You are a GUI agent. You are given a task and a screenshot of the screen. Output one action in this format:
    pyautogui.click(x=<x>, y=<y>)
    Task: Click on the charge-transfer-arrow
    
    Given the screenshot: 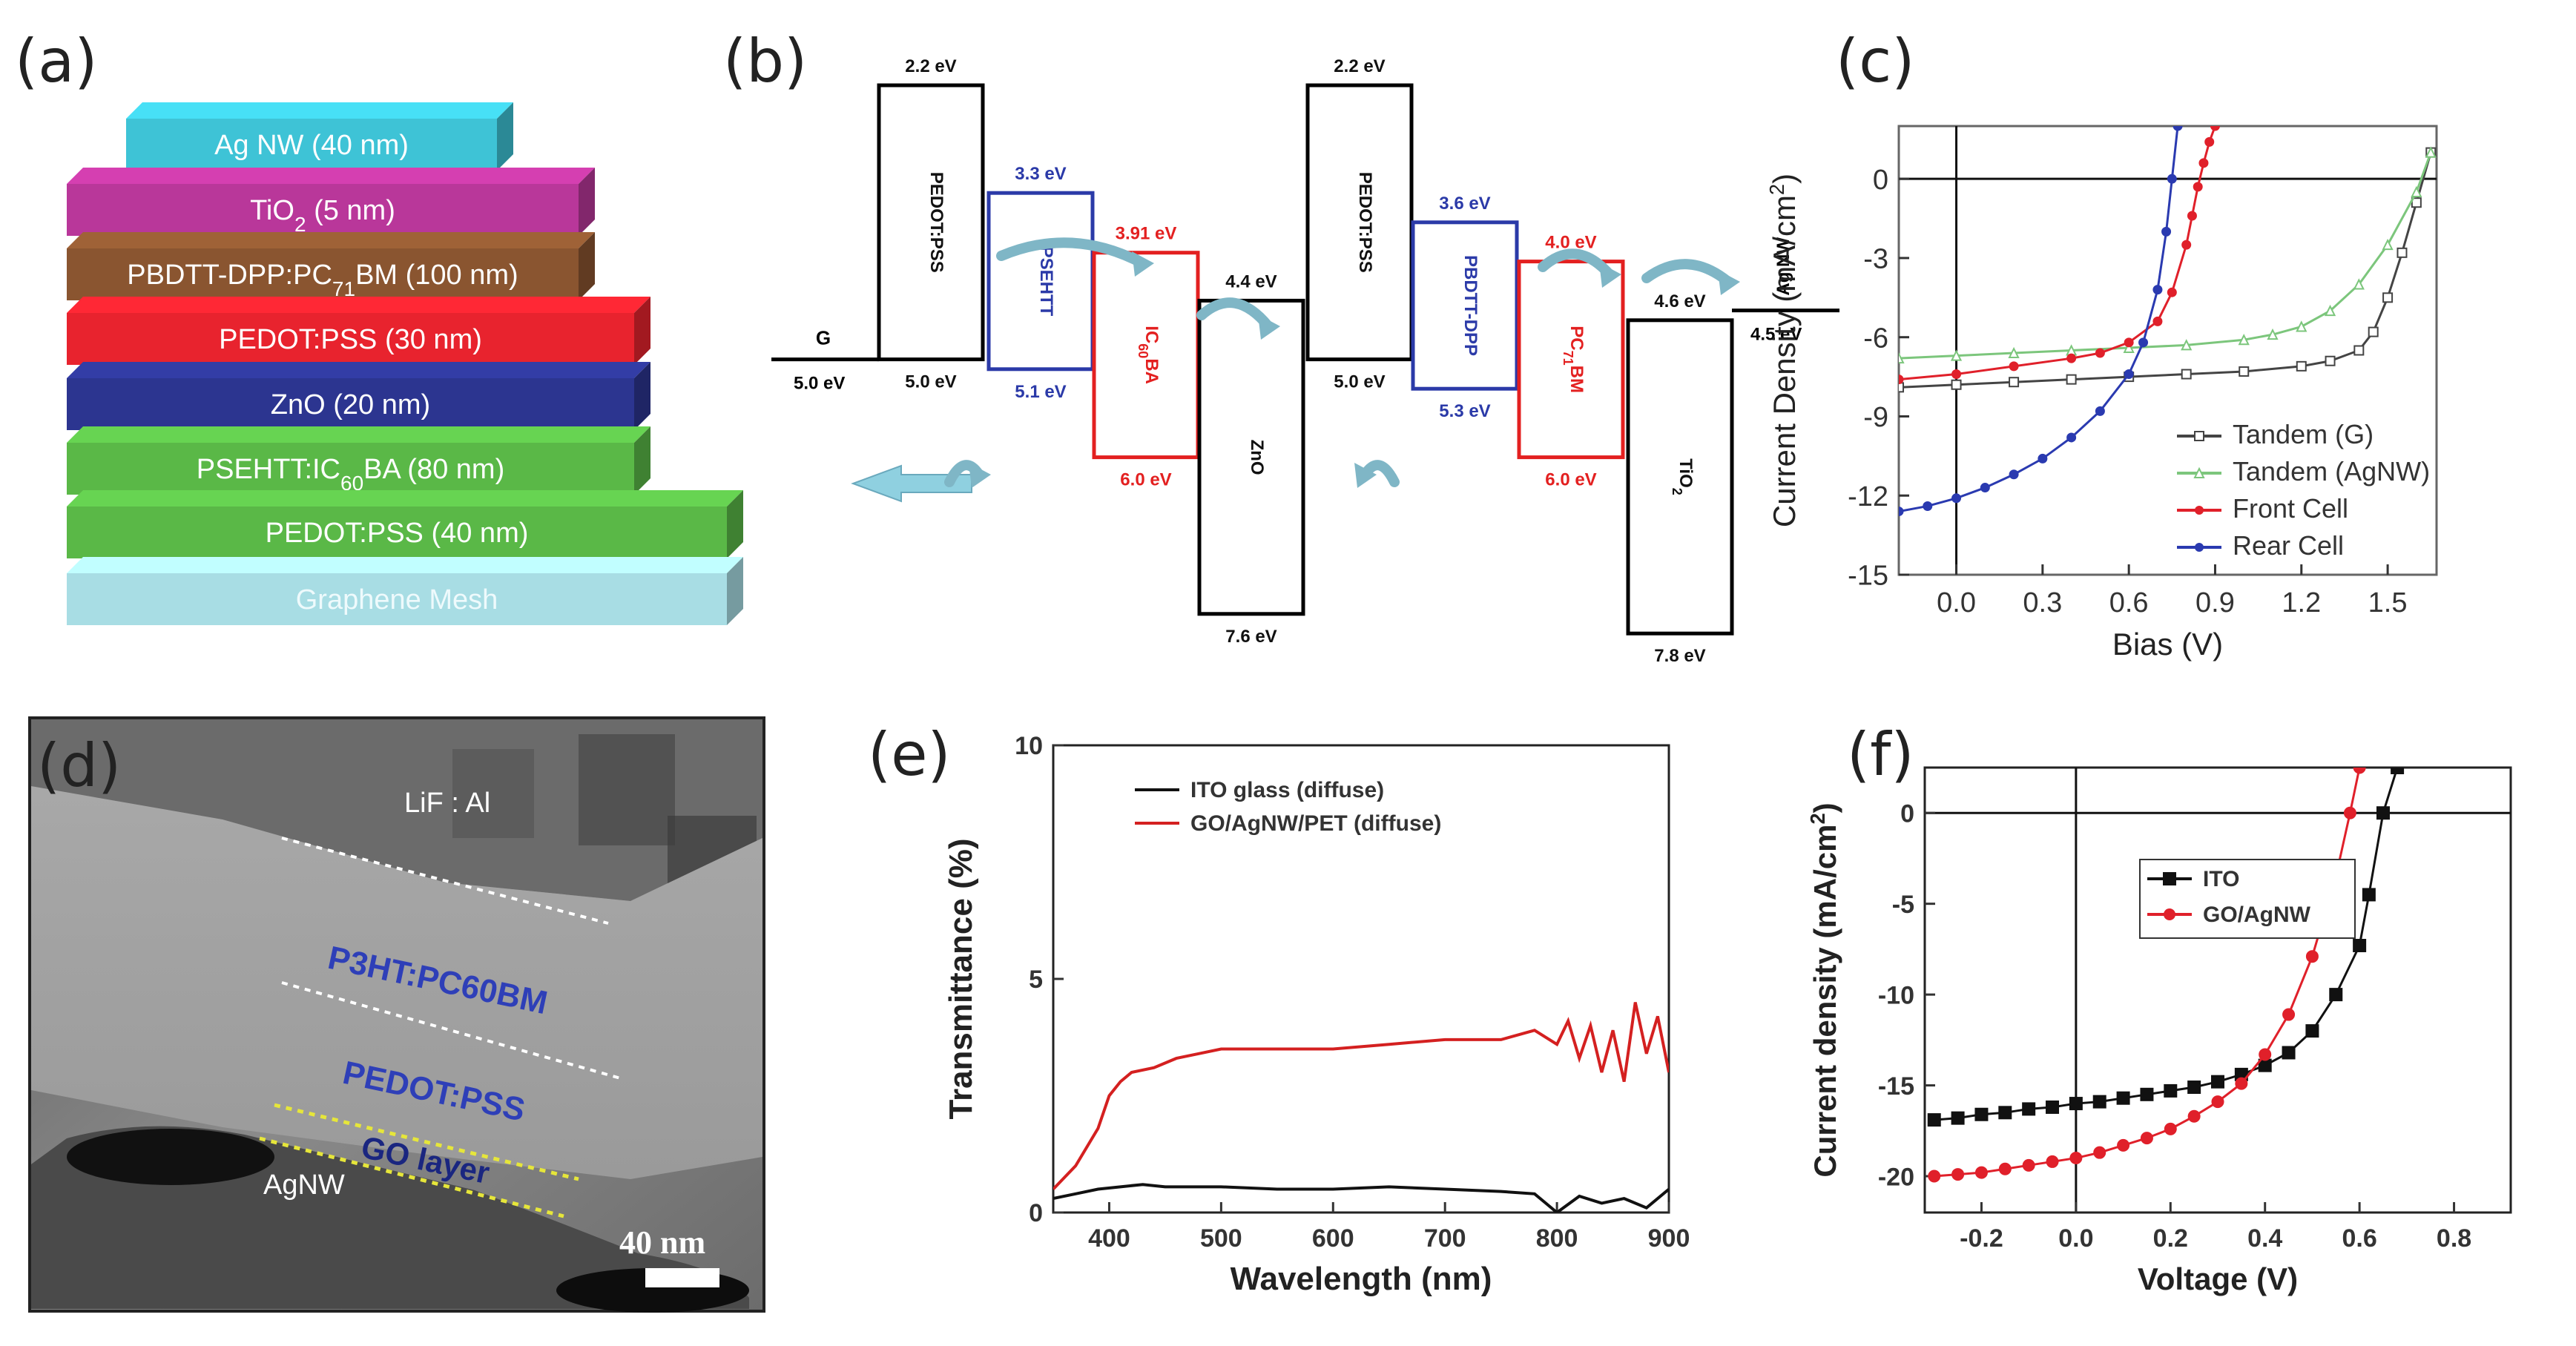 What is the action you would take?
    pyautogui.click(x=1687, y=273)
    